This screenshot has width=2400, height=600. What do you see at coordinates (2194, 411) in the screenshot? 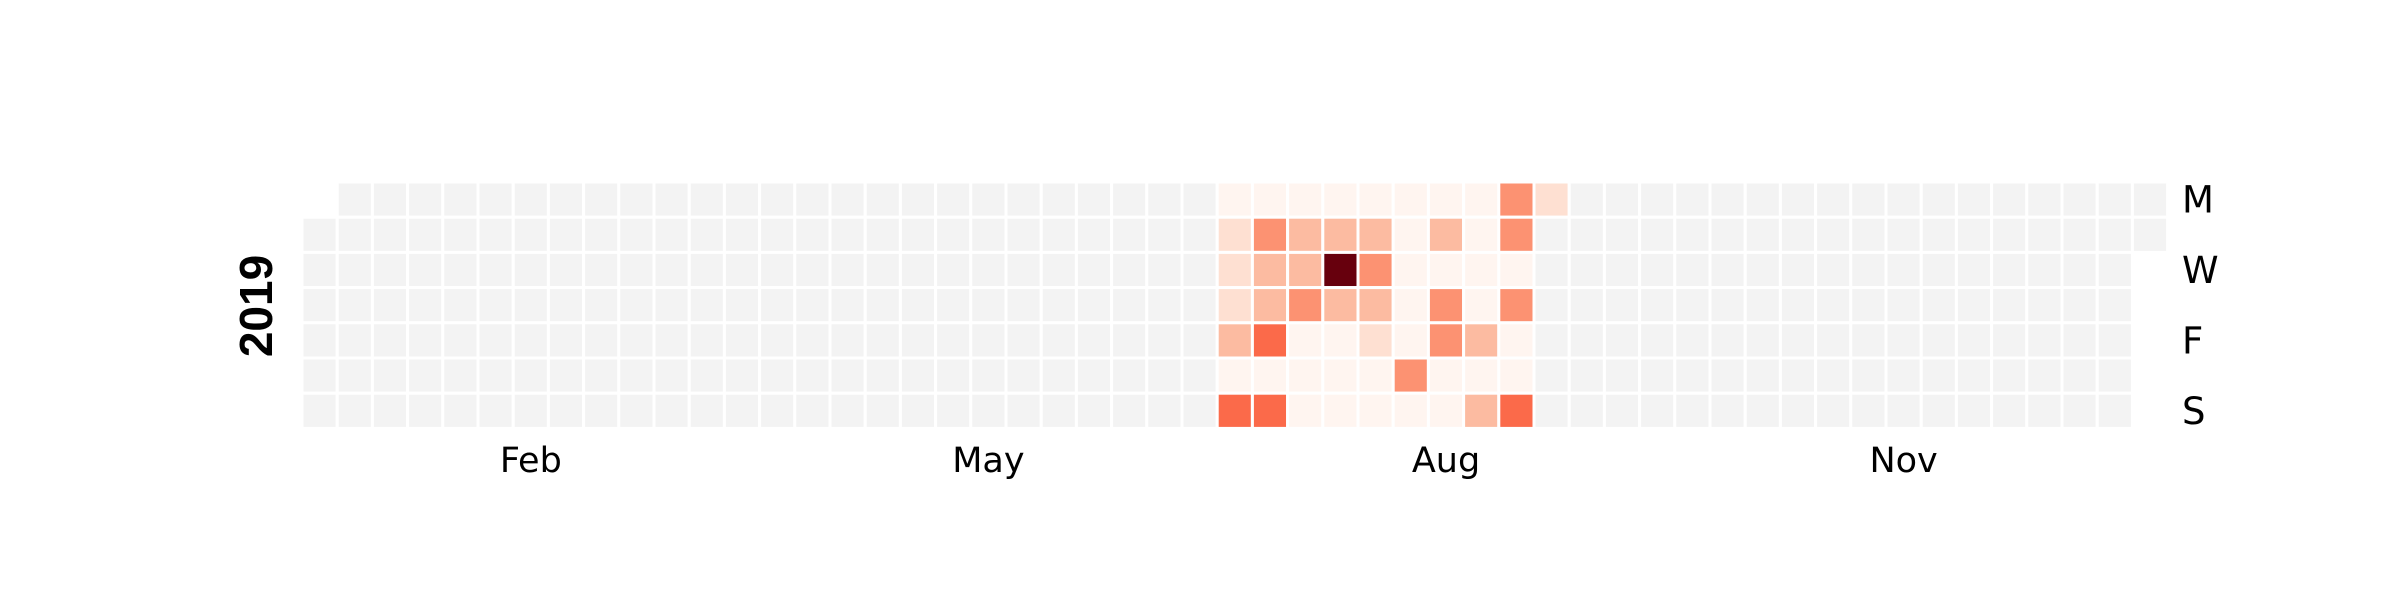
I see `weekday-label: S` at bounding box center [2194, 411].